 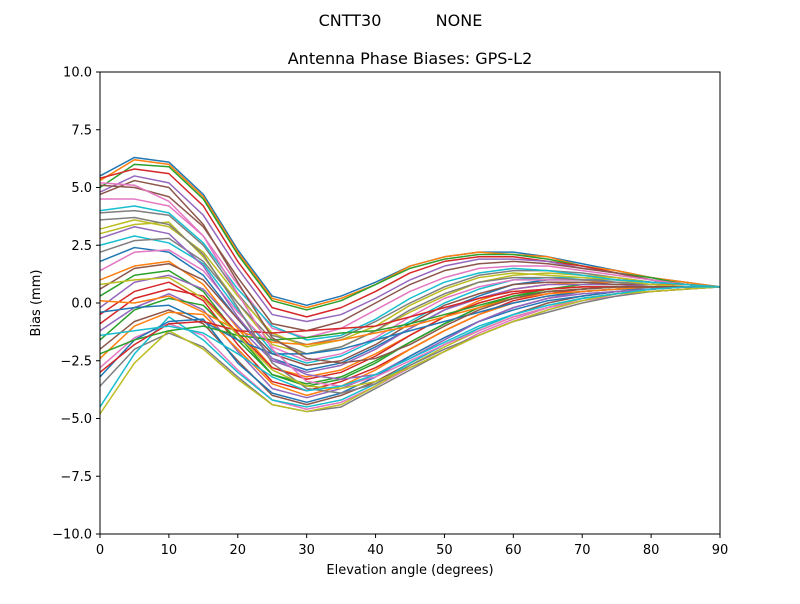 I want to click on y-tick-label: −7.5, so click(x=76, y=477).